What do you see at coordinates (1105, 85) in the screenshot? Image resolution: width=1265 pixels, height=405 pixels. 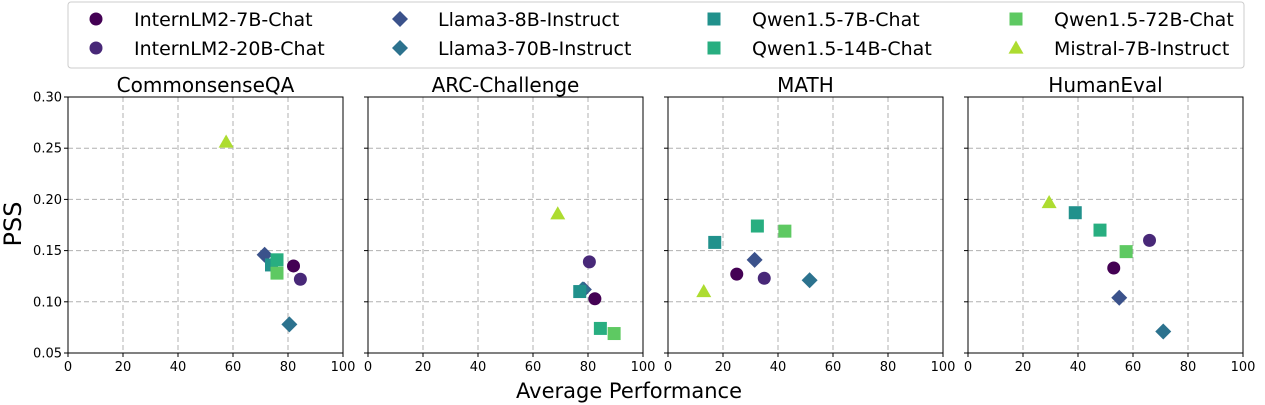 I see `panel-title: HumanEval` at bounding box center [1105, 85].